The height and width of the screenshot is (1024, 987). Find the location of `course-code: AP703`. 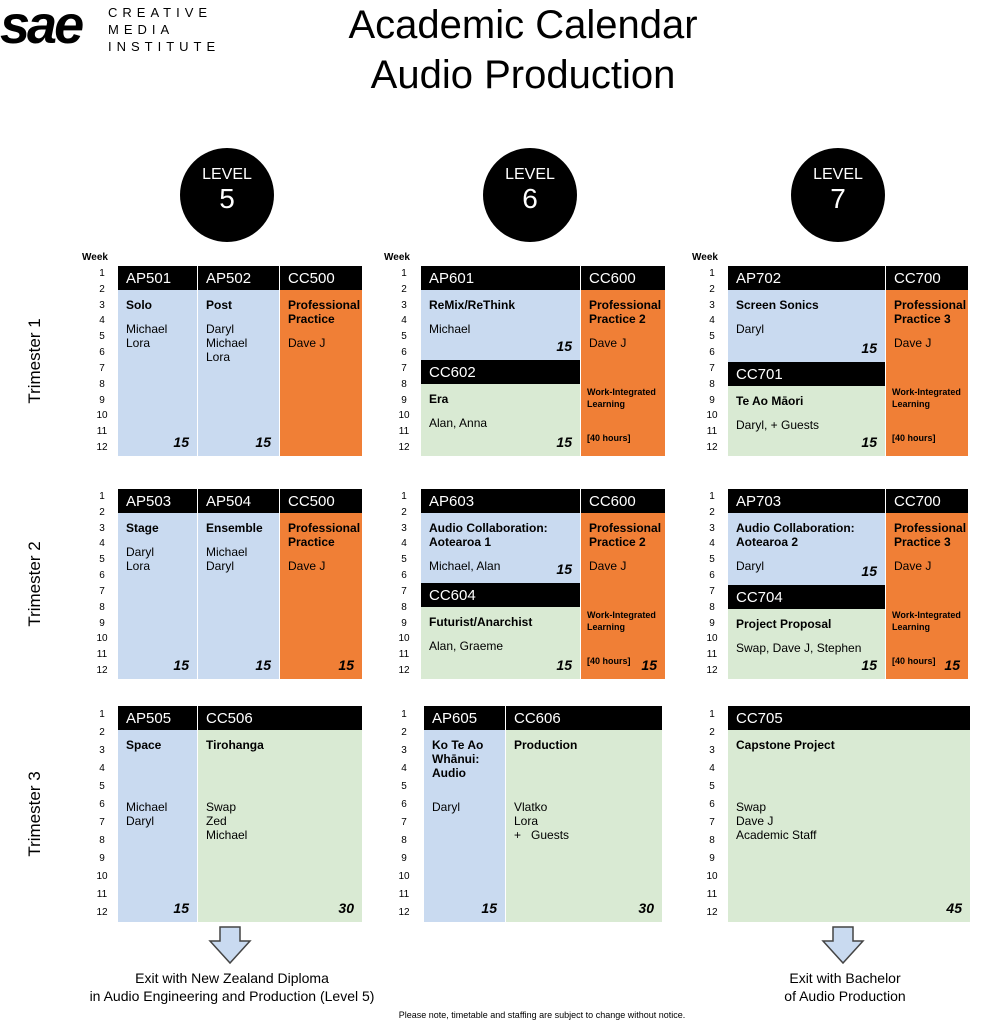

course-code: AP703 is located at coordinates (806, 501).